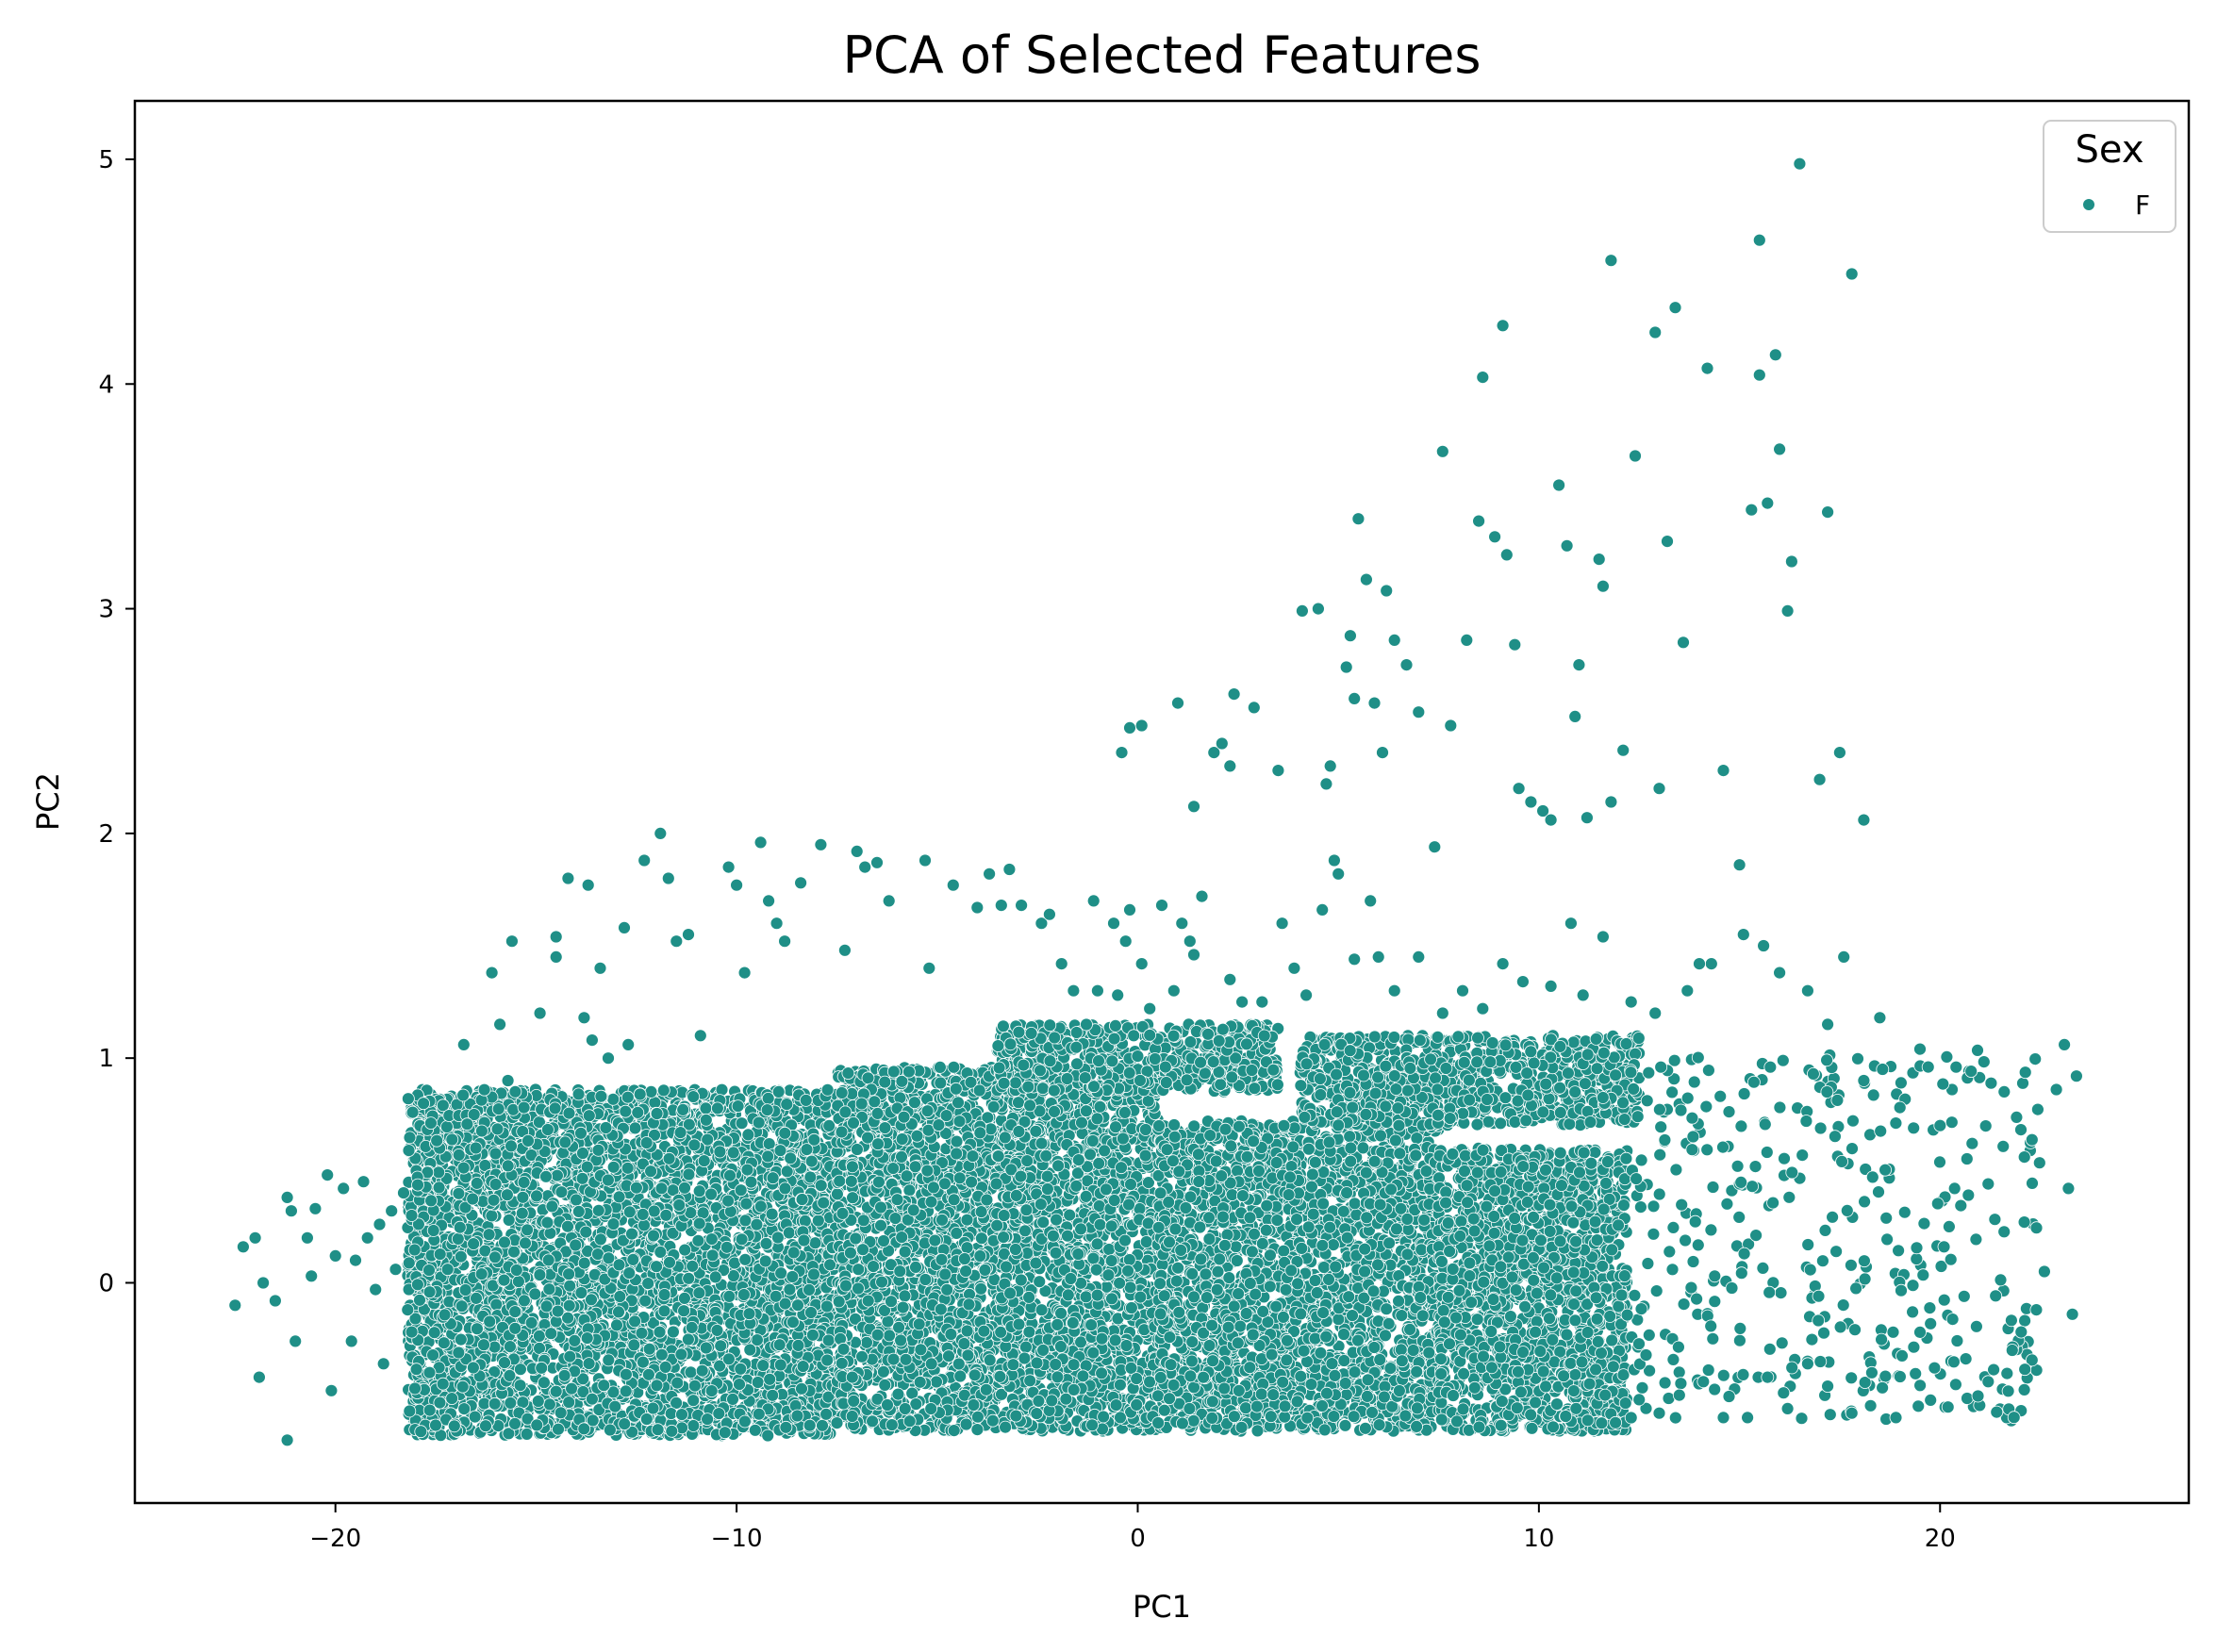 This screenshot has width=2218, height=1652. What do you see at coordinates (1161, 55) in the screenshot?
I see `chart-title: PCA of Selected Features` at bounding box center [1161, 55].